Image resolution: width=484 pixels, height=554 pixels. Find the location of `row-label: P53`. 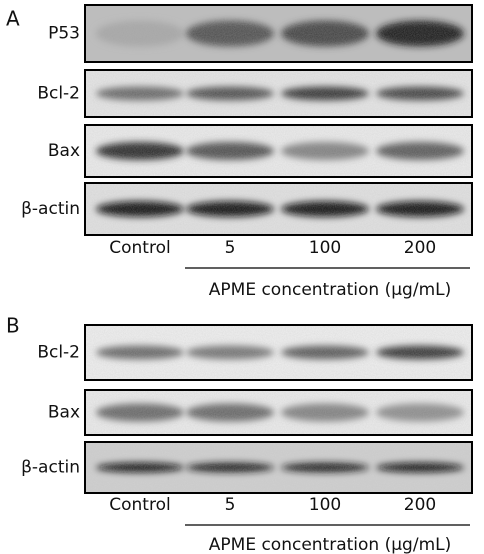

row-label: P53 is located at coordinates (64, 34).